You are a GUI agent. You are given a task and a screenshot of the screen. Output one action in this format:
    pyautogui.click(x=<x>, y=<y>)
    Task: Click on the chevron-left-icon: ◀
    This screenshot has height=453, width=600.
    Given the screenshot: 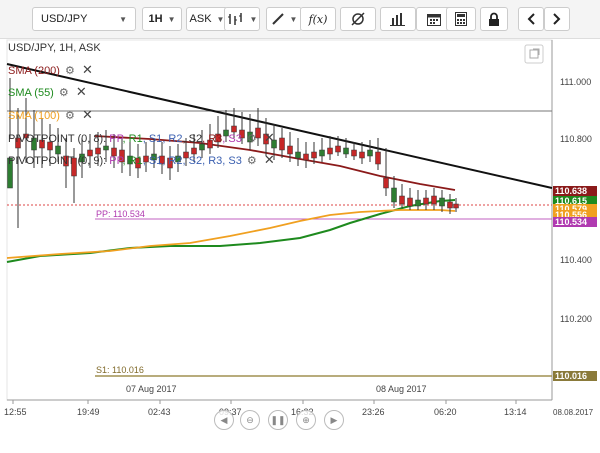 What is the action you would take?
    pyautogui.click(x=224, y=419)
    